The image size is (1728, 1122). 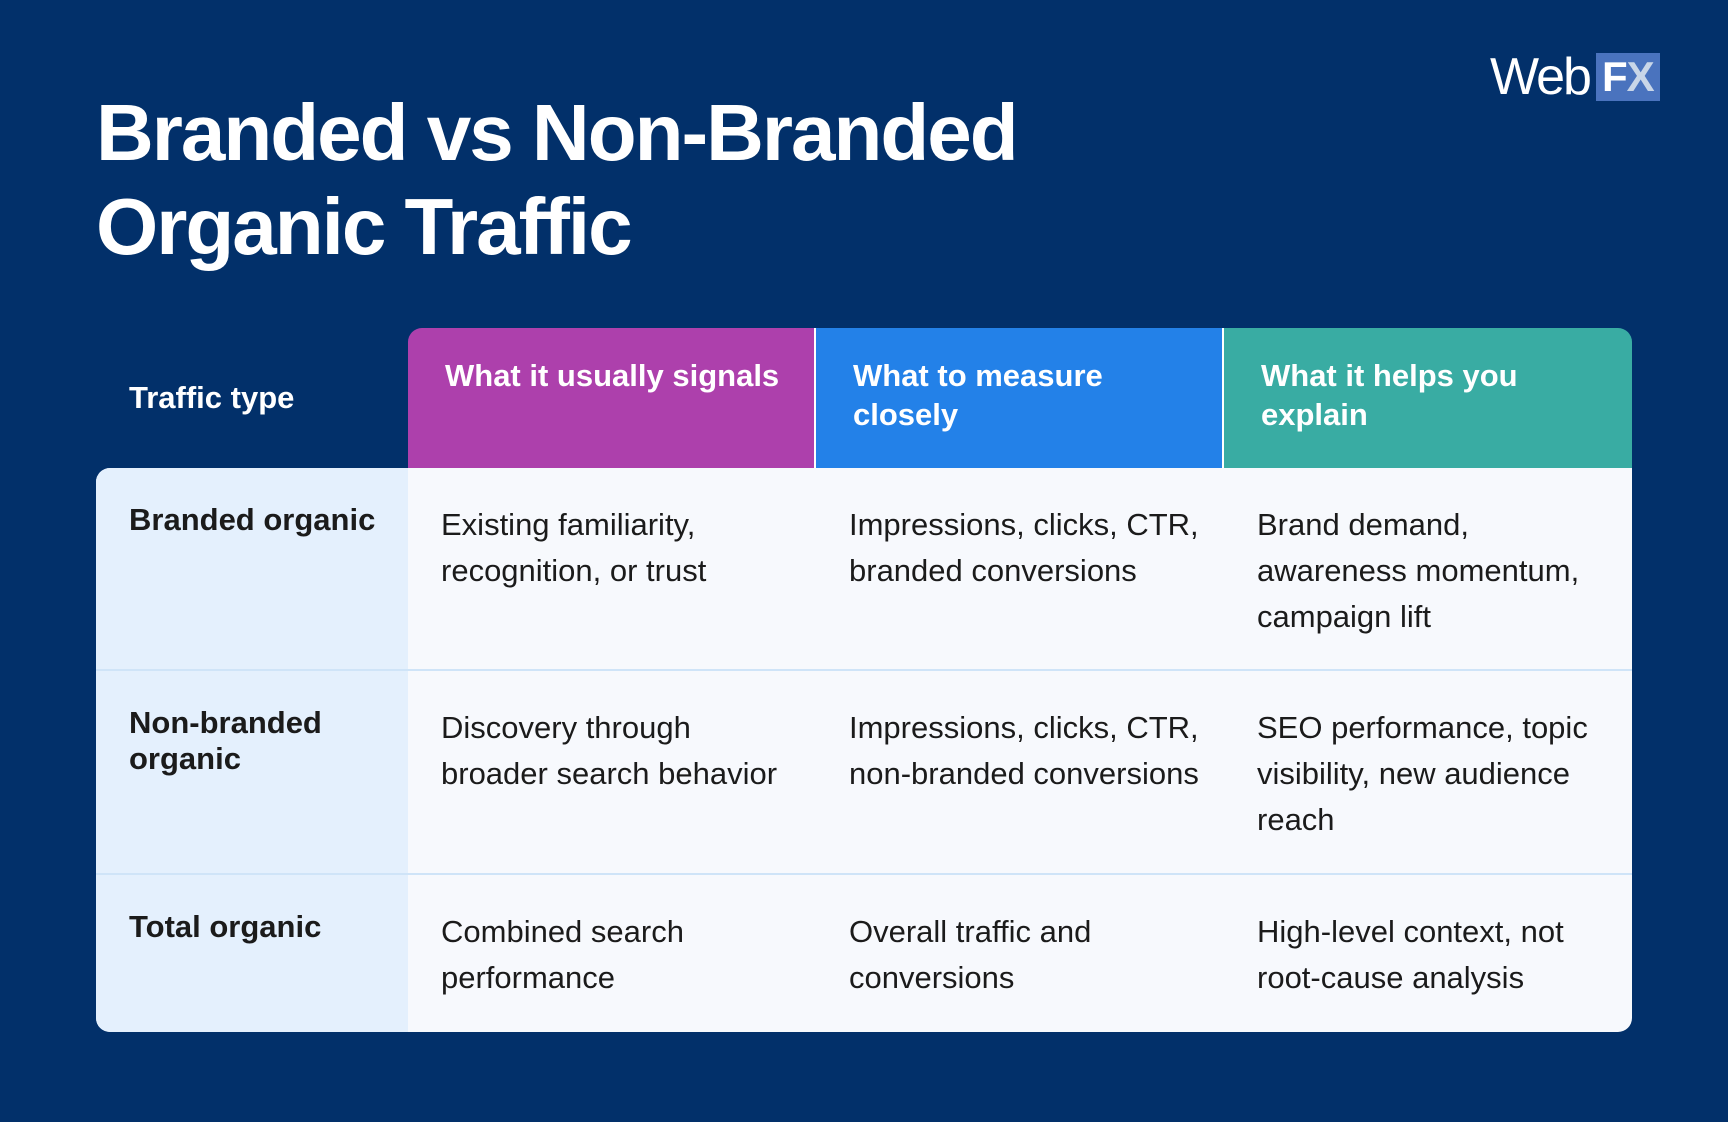 I want to click on row-label: Branded organic, so click(x=252, y=568).